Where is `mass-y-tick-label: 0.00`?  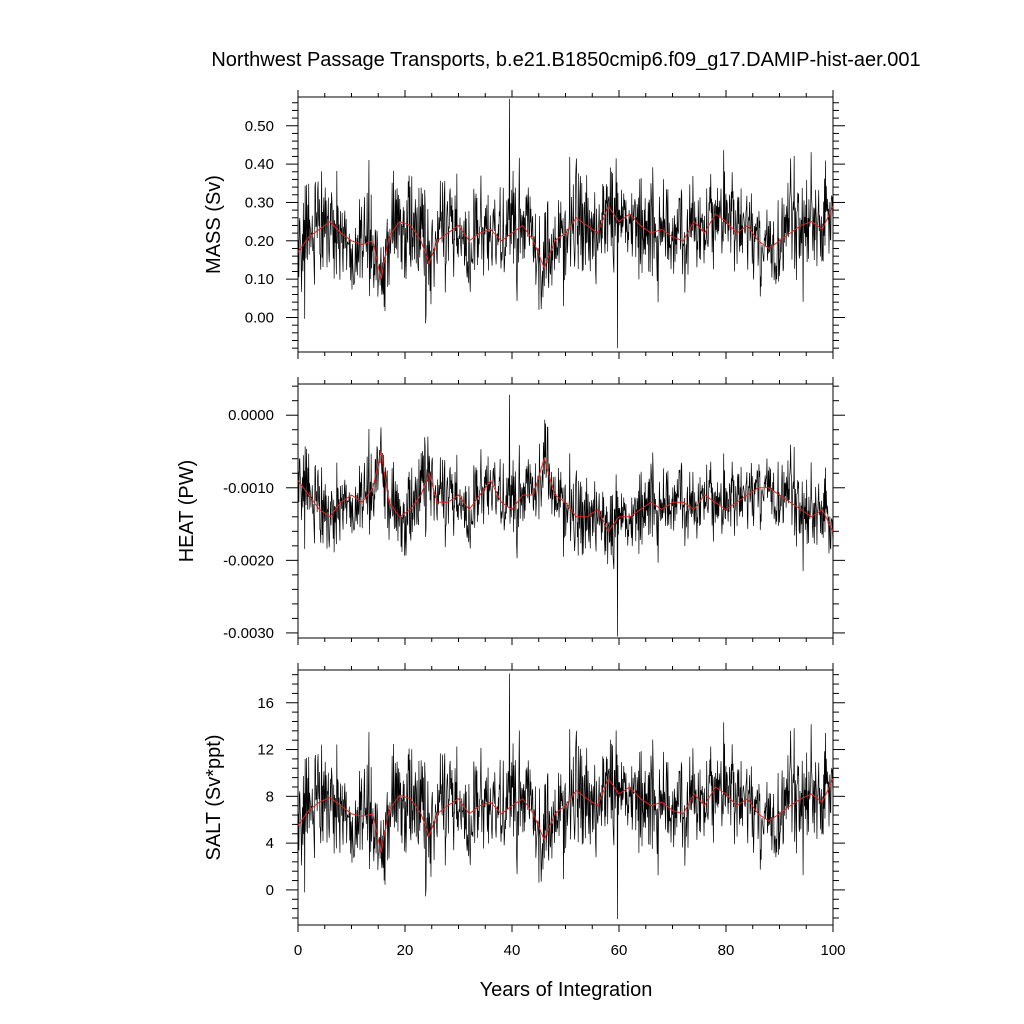
mass-y-tick-label: 0.00 is located at coordinates (259, 317).